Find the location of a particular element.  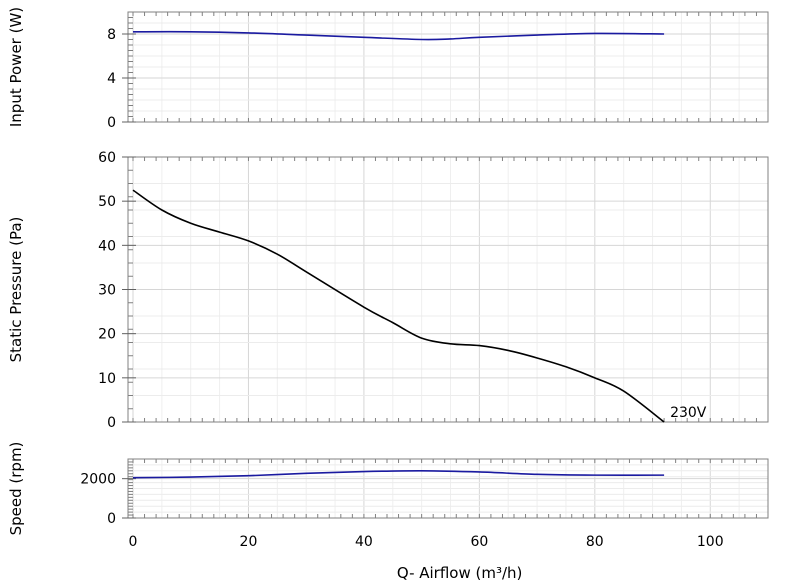

x-tick-label: 80 is located at coordinates (595, 542).